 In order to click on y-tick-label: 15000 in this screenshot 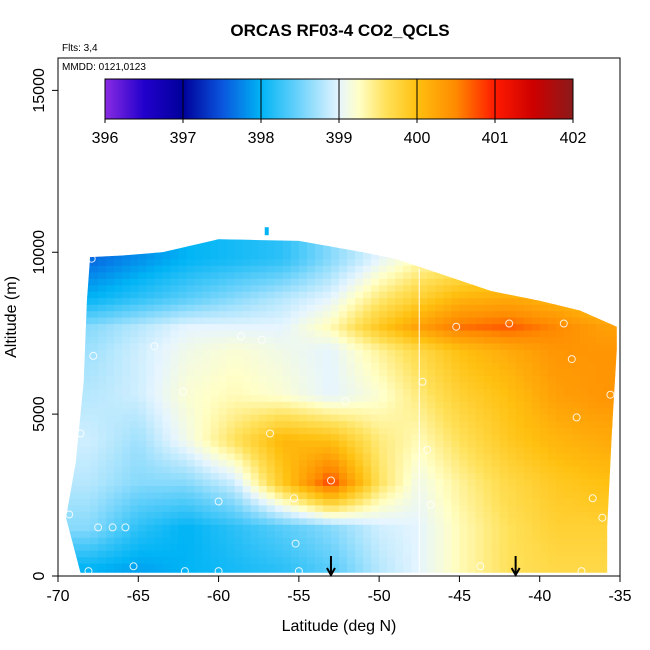, I will do `click(39, 90)`.